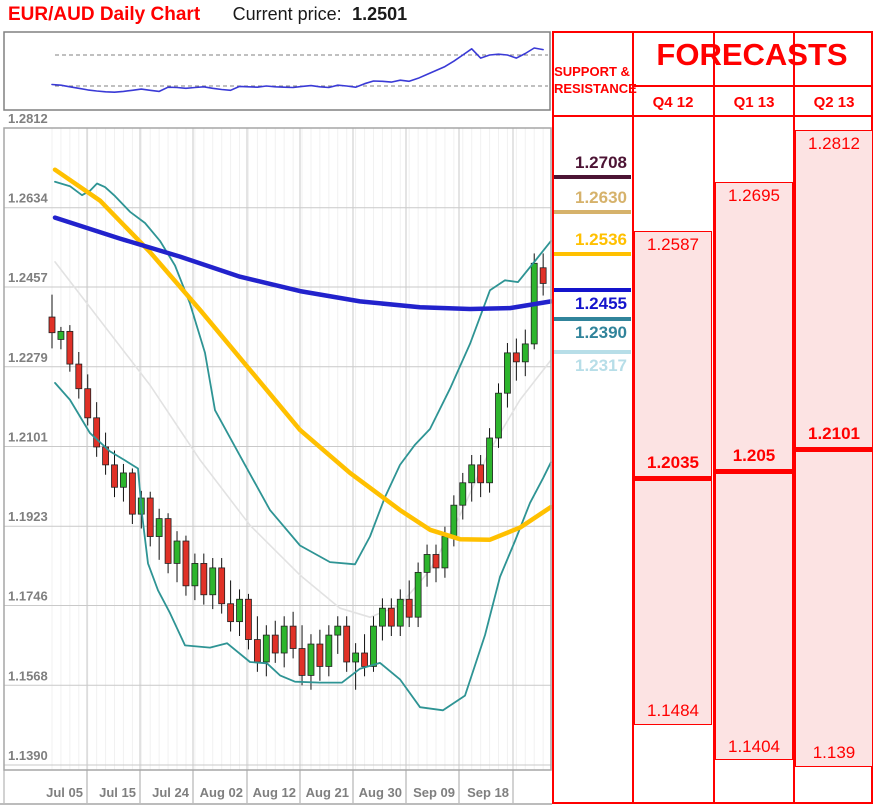 Image resolution: width=873 pixels, height=806 pixels. What do you see at coordinates (754, 746) in the screenshot?
I see `forecast-low-value: 1.1404` at bounding box center [754, 746].